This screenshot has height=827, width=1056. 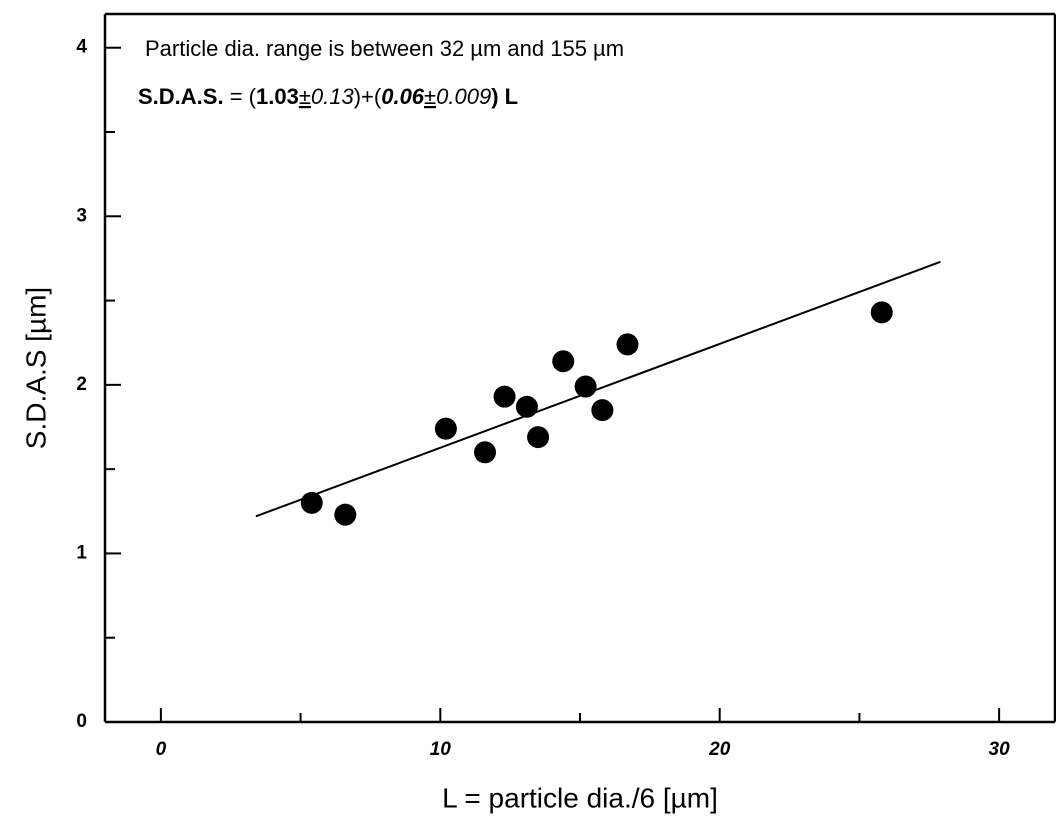 What do you see at coordinates (35, 368) in the screenshot?
I see `y-axis-label: S.D.A.S [µm]` at bounding box center [35, 368].